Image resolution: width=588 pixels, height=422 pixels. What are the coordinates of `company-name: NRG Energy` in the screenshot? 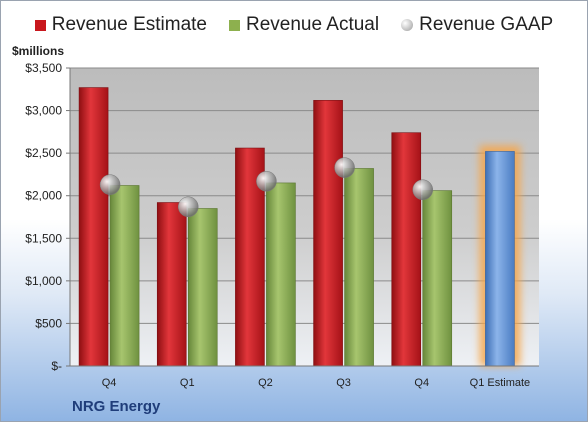 It's located at (116, 406).